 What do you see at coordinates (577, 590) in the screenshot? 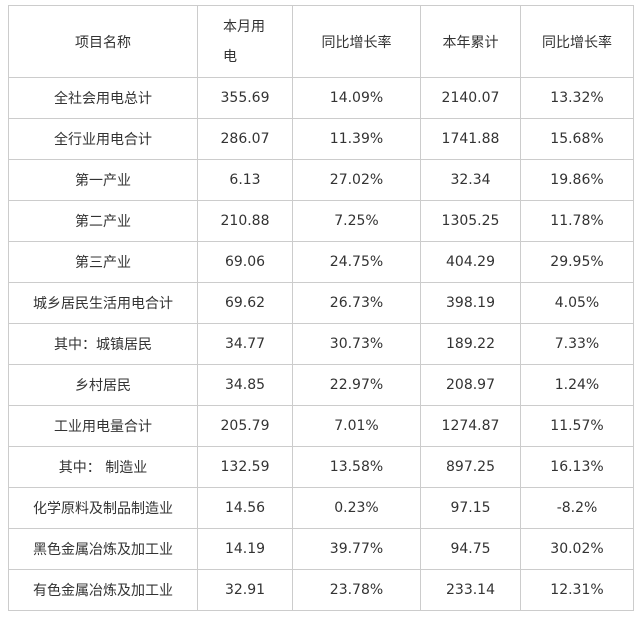
I see `table-cell: 12.31%` at bounding box center [577, 590].